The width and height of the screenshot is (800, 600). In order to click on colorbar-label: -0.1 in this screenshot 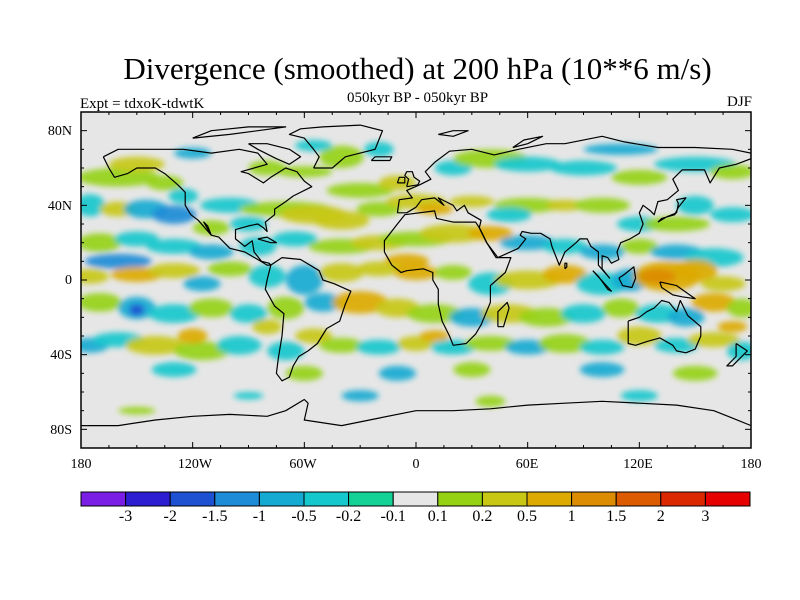, I will do `click(393, 516)`.